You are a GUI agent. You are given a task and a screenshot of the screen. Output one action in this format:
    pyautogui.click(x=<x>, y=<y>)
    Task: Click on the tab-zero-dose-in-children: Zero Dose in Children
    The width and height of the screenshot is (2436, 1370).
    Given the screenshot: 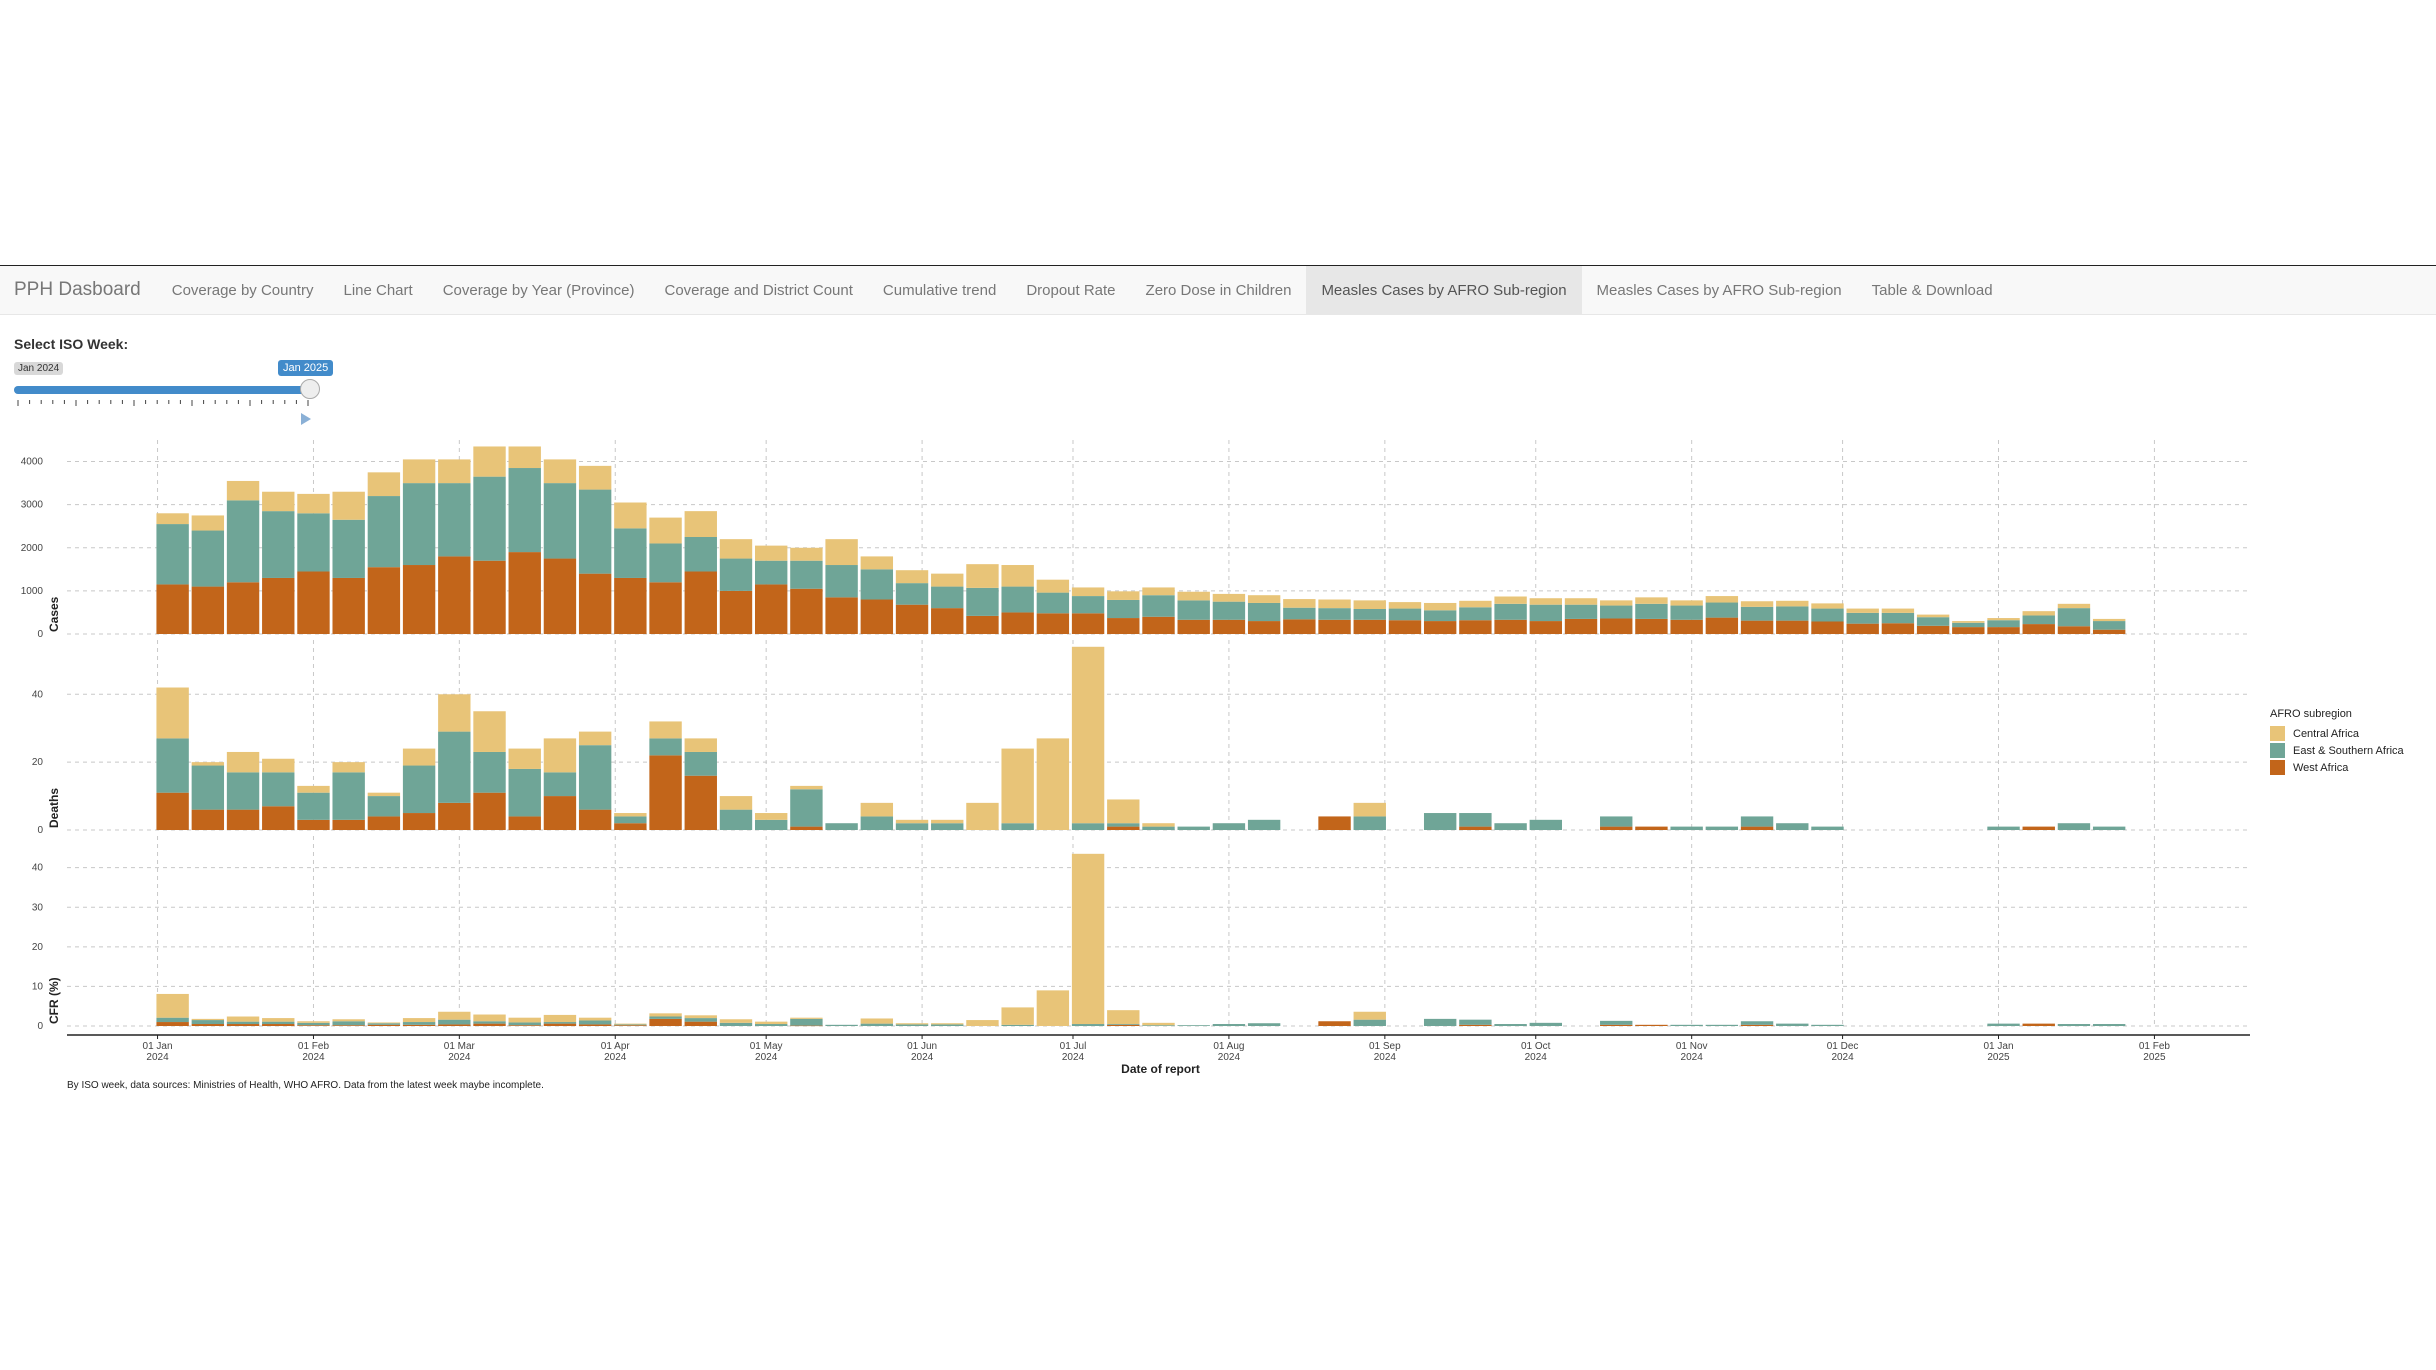 What is the action you would take?
    pyautogui.click(x=1218, y=290)
    